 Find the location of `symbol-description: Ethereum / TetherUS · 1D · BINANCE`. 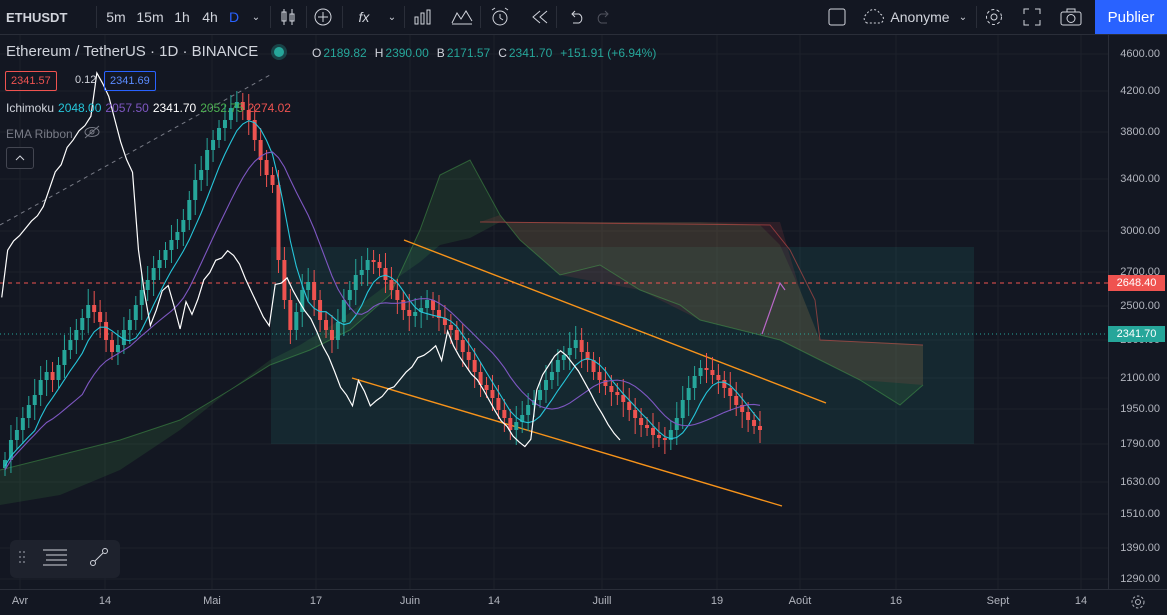

symbol-description: Ethereum / TetherUS · 1D · BINANCE is located at coordinates (132, 51).